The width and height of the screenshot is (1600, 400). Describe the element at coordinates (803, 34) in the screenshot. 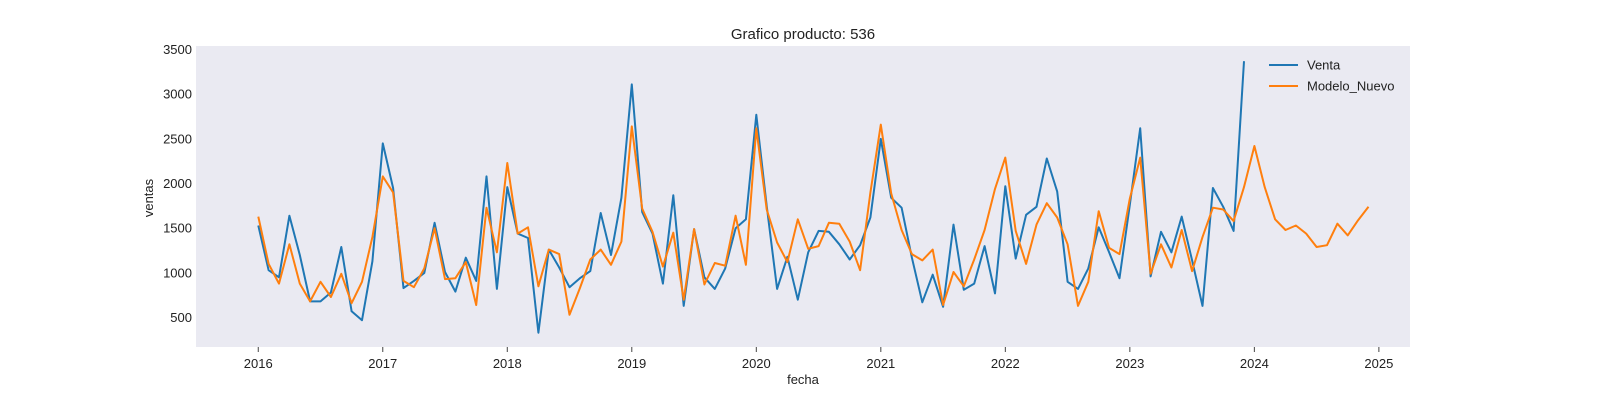

I see `chart-title: Grafico producto: 536` at that location.